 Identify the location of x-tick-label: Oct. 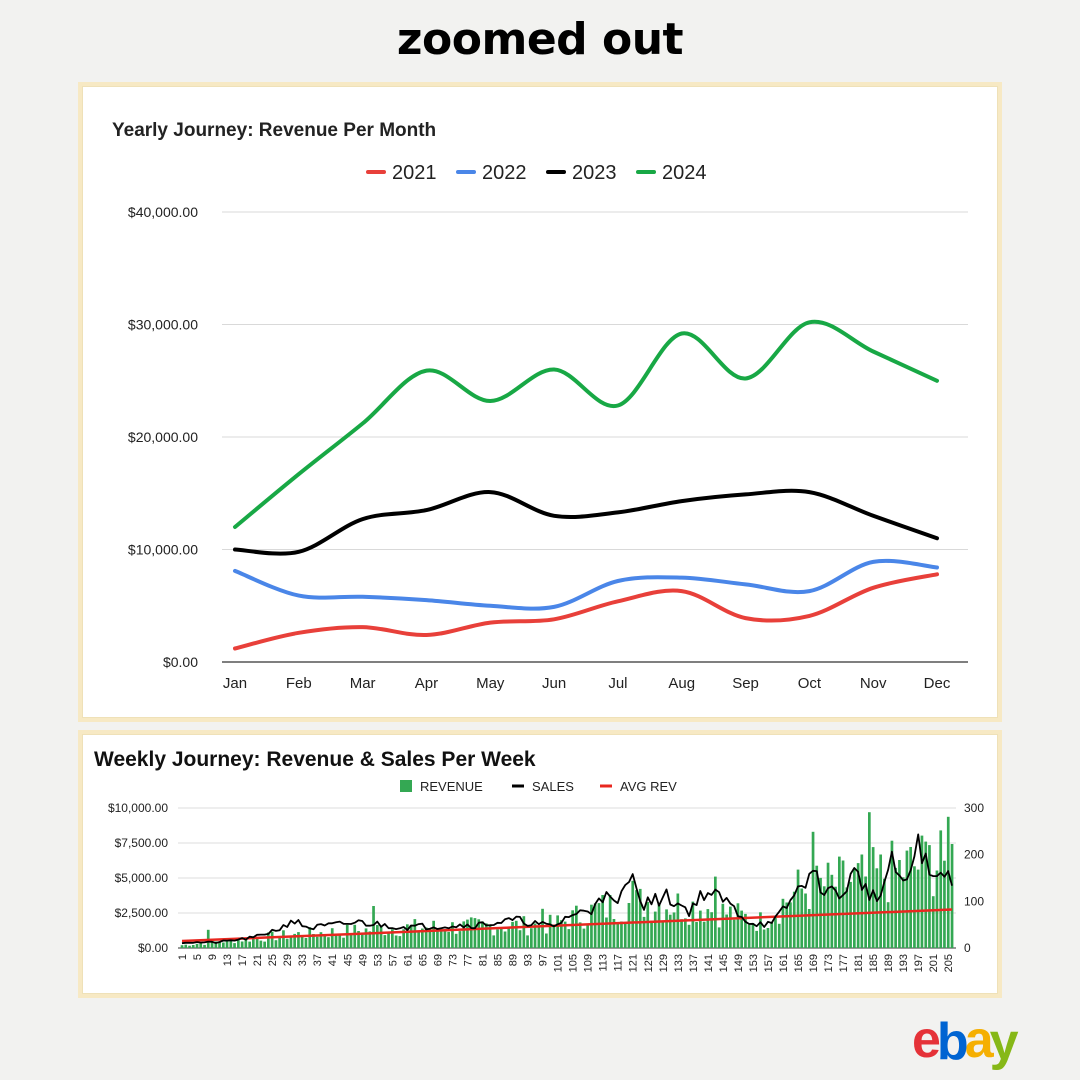
(810, 683).